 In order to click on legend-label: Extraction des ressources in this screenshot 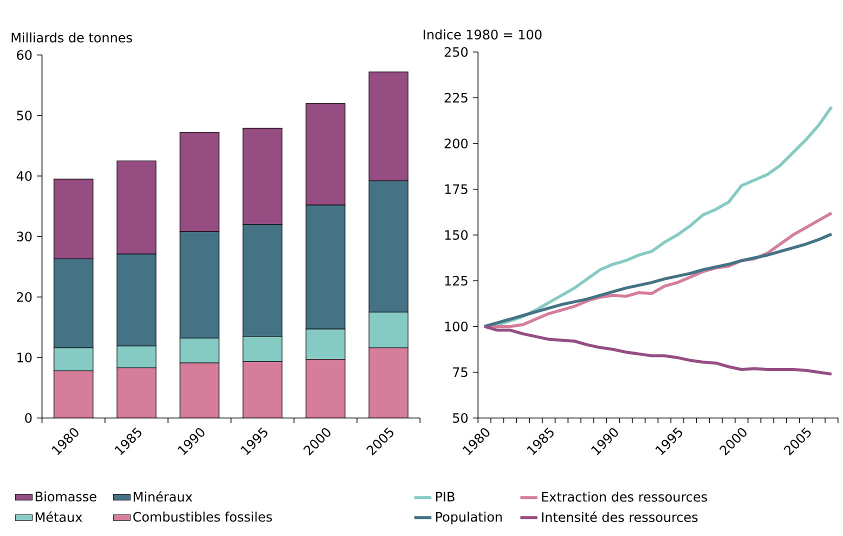, I will do `click(625, 497)`.